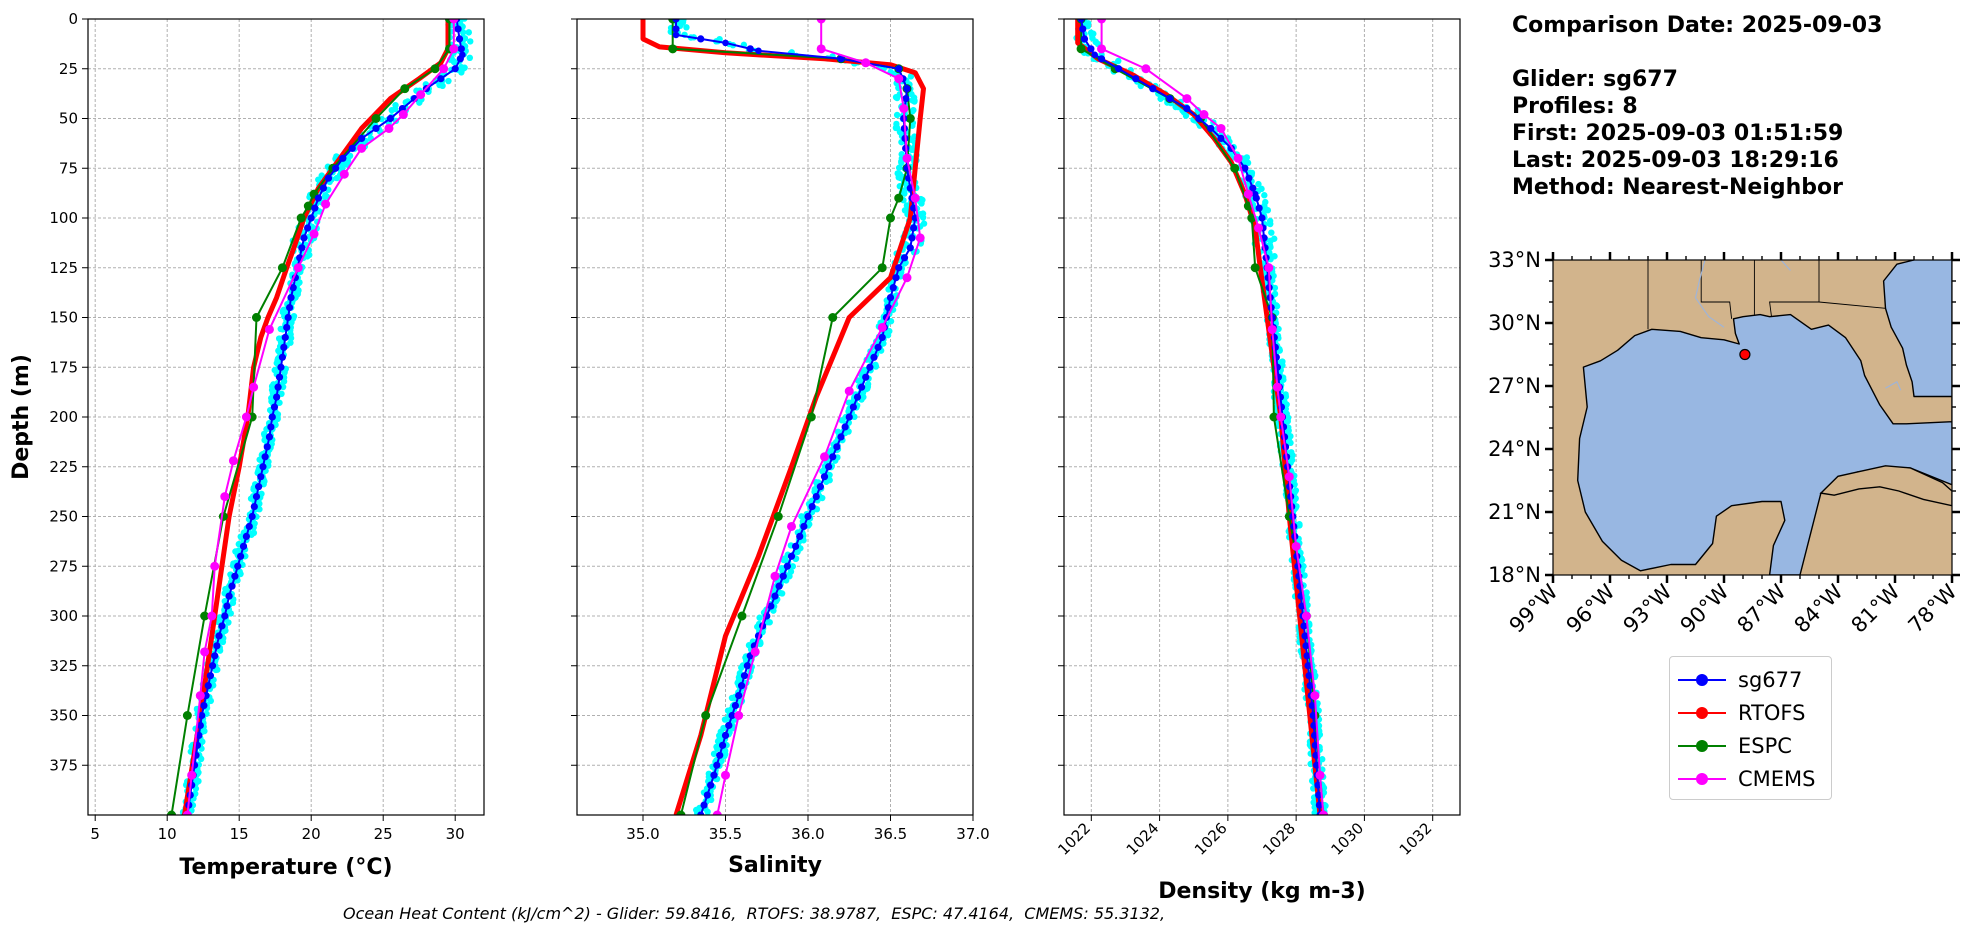  I want to click on longitude-label: 87°W, so click(1762, 608).